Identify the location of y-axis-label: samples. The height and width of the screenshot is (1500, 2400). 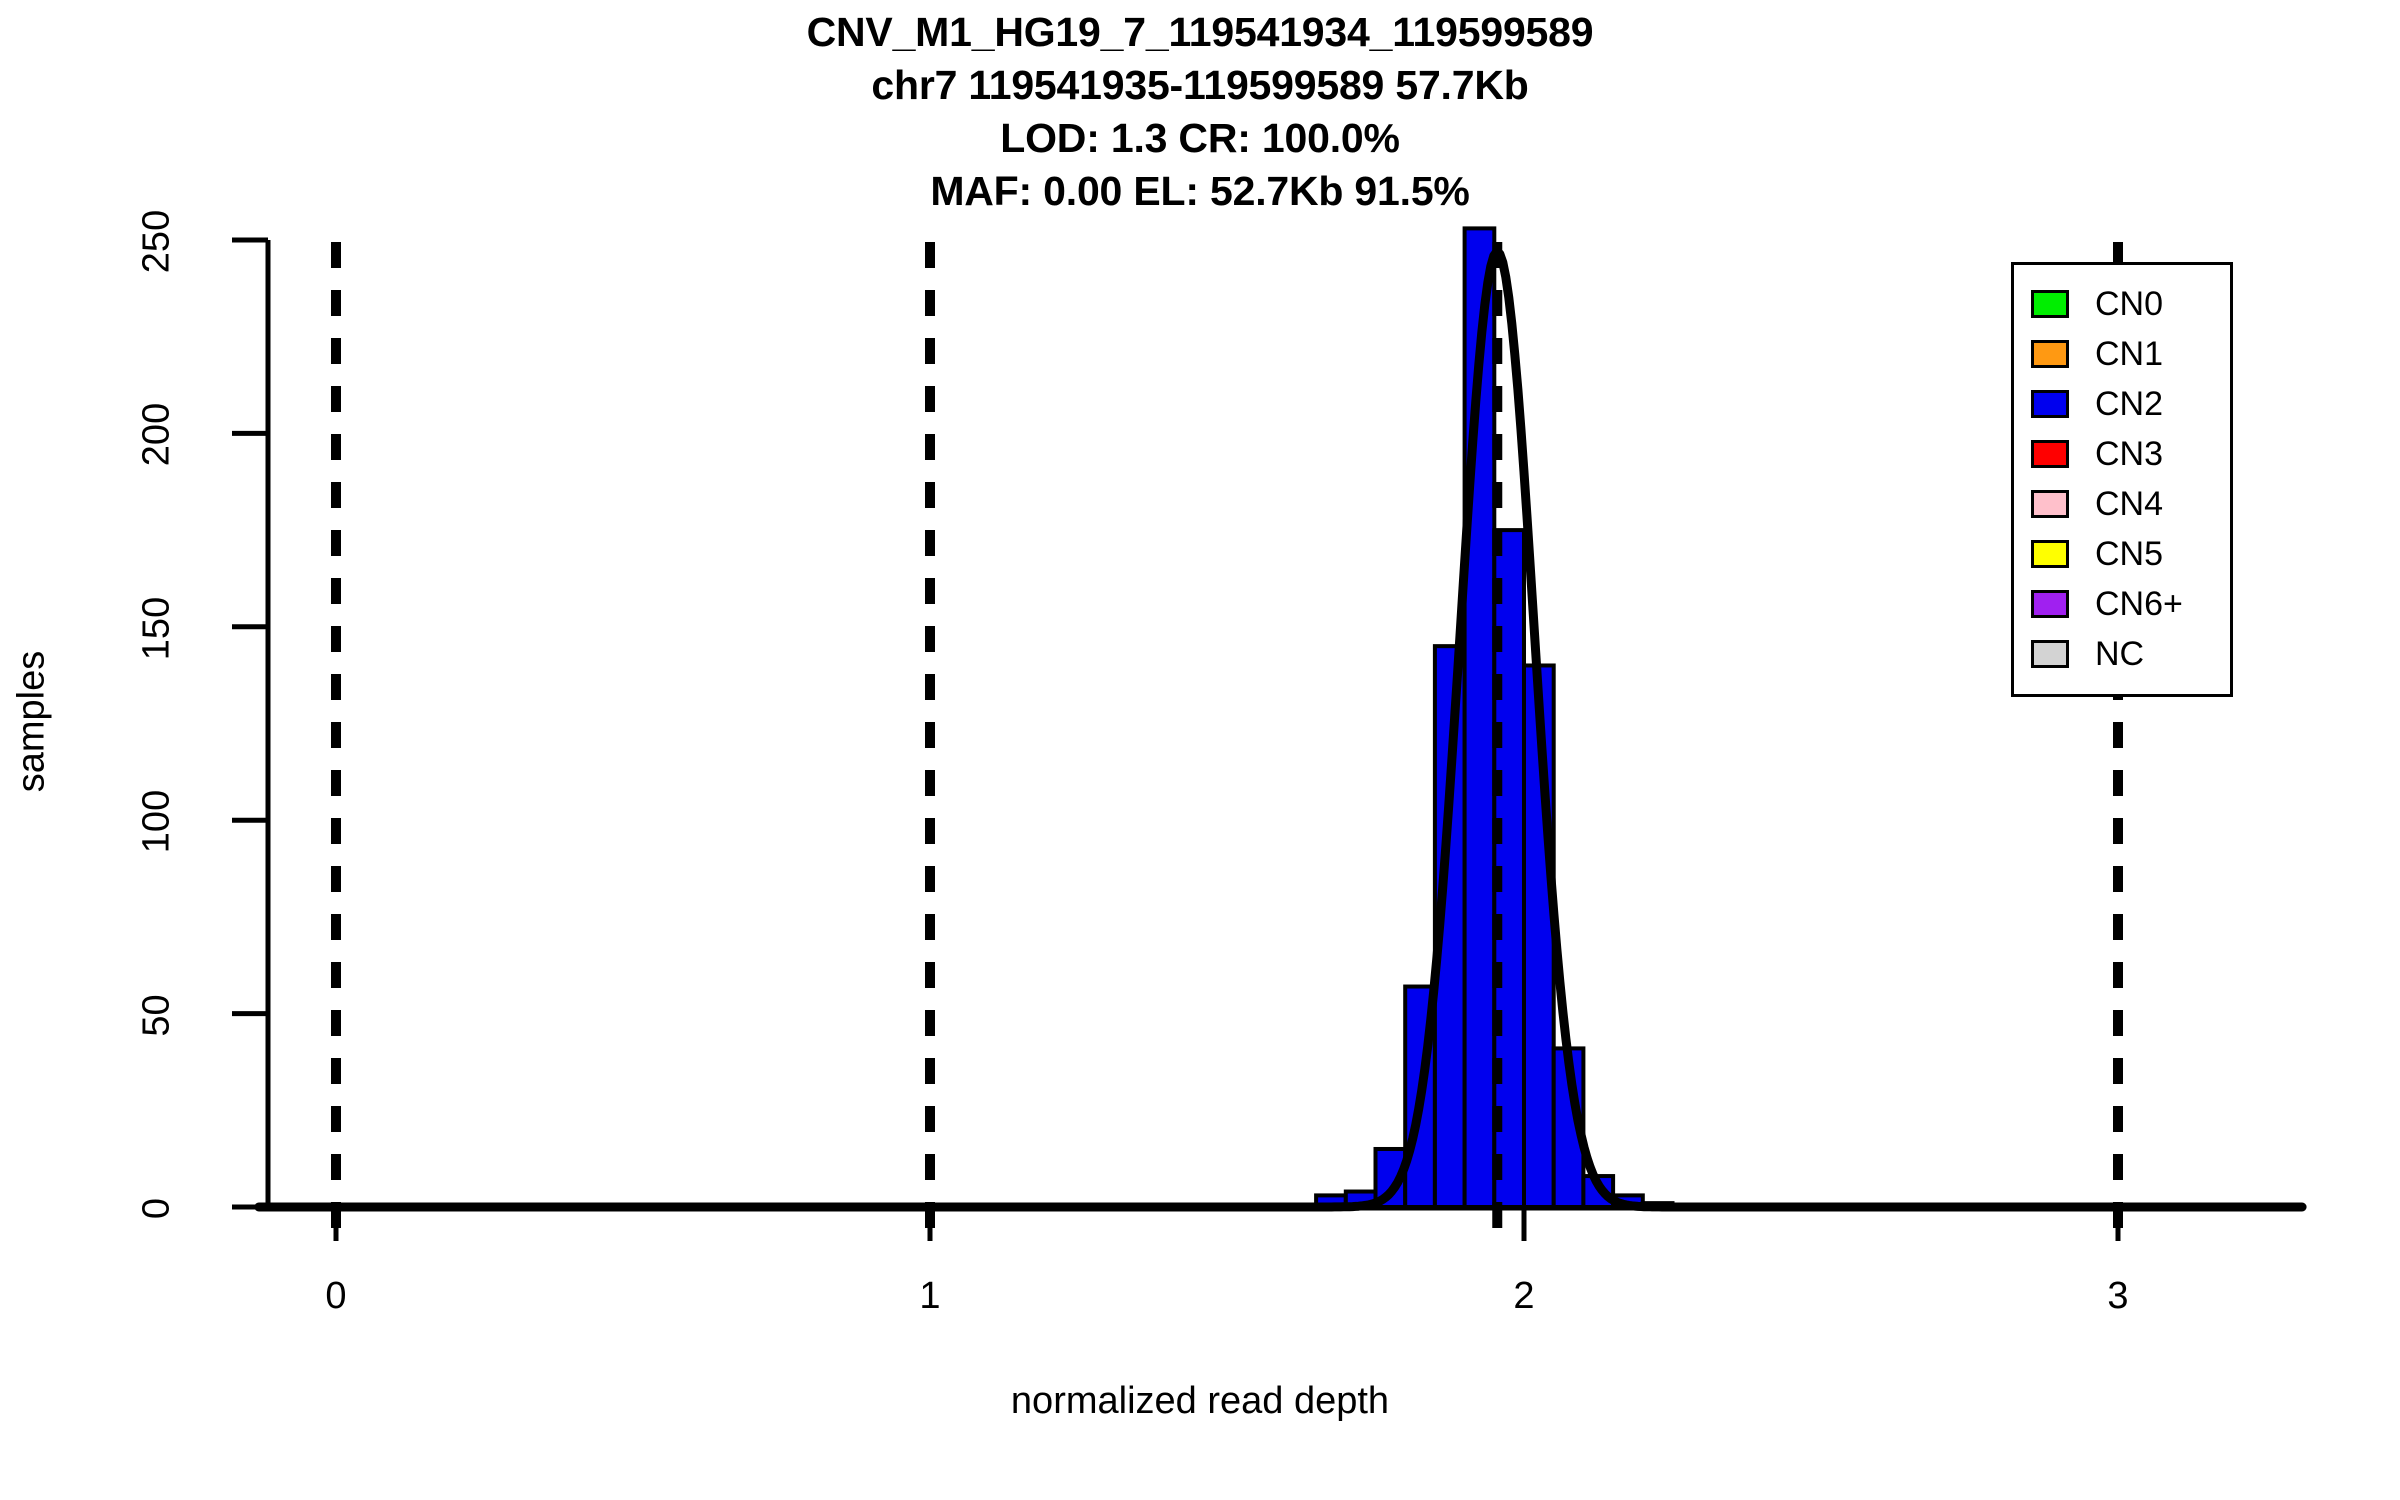
(31, 721).